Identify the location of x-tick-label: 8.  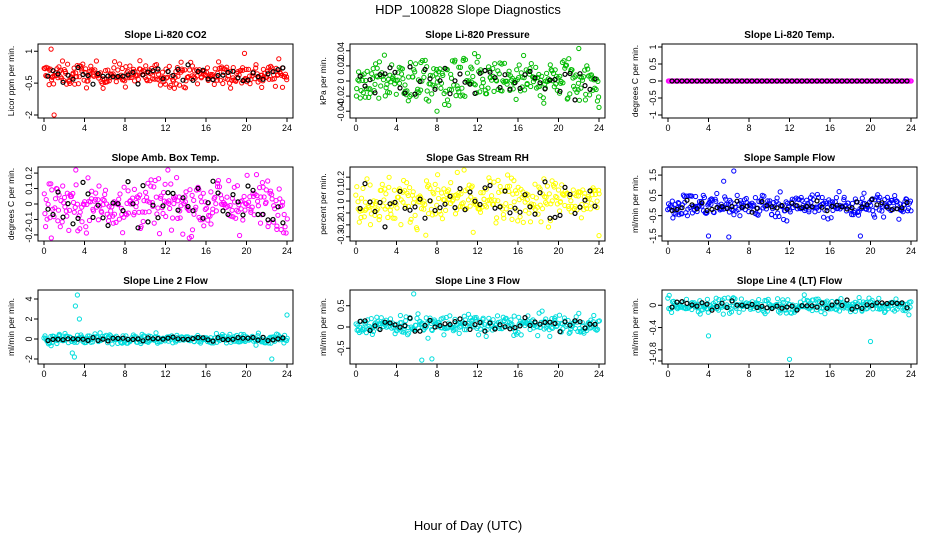
(436, 128).